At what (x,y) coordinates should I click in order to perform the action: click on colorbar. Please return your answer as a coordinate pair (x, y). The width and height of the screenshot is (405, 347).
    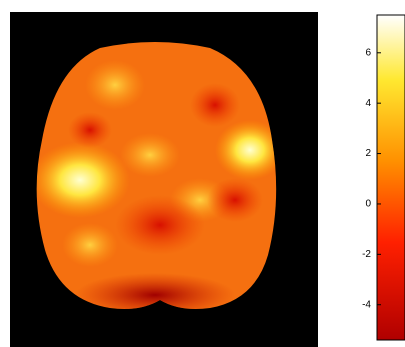
    Looking at the image, I should click on (390, 177).